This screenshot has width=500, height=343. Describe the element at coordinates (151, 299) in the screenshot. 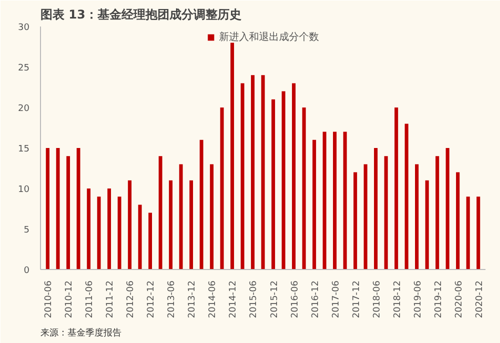

I see `x-tick-label: 2012-12` at that location.